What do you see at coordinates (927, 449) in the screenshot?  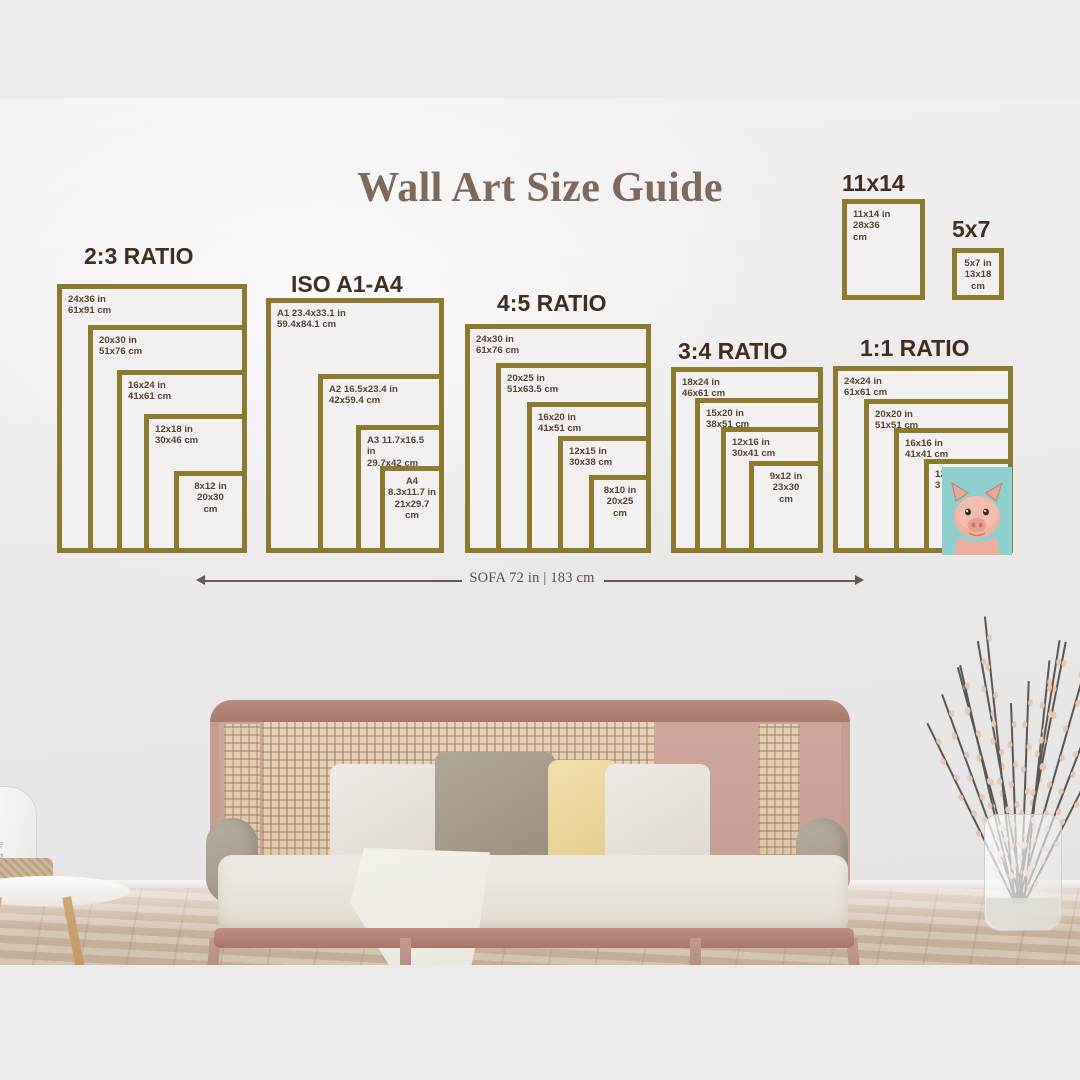 I see `frame-size-label: 16x16 in 41x41 cm` at bounding box center [927, 449].